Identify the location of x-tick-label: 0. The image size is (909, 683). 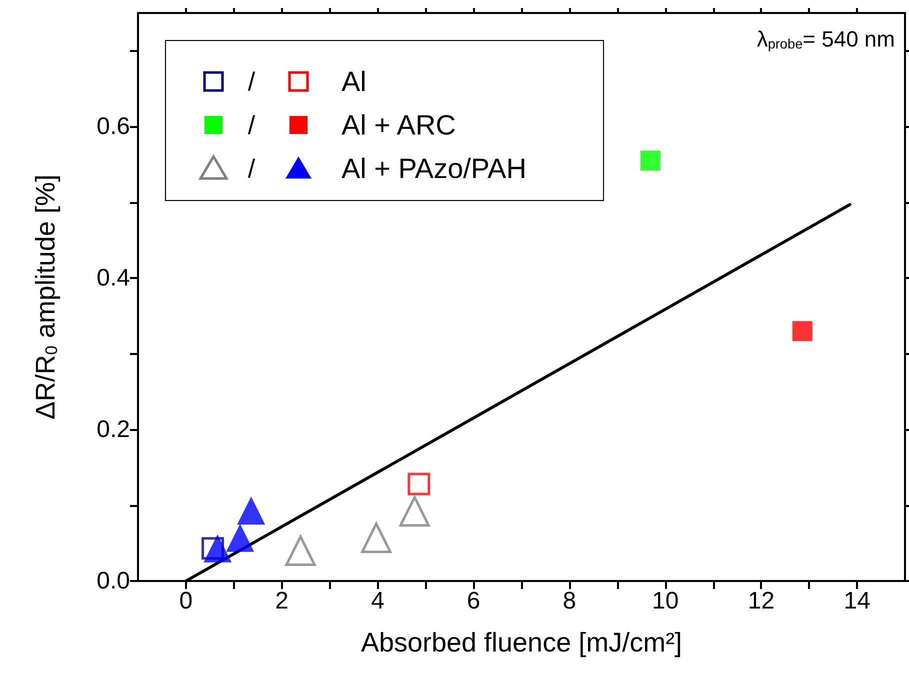
(186, 601).